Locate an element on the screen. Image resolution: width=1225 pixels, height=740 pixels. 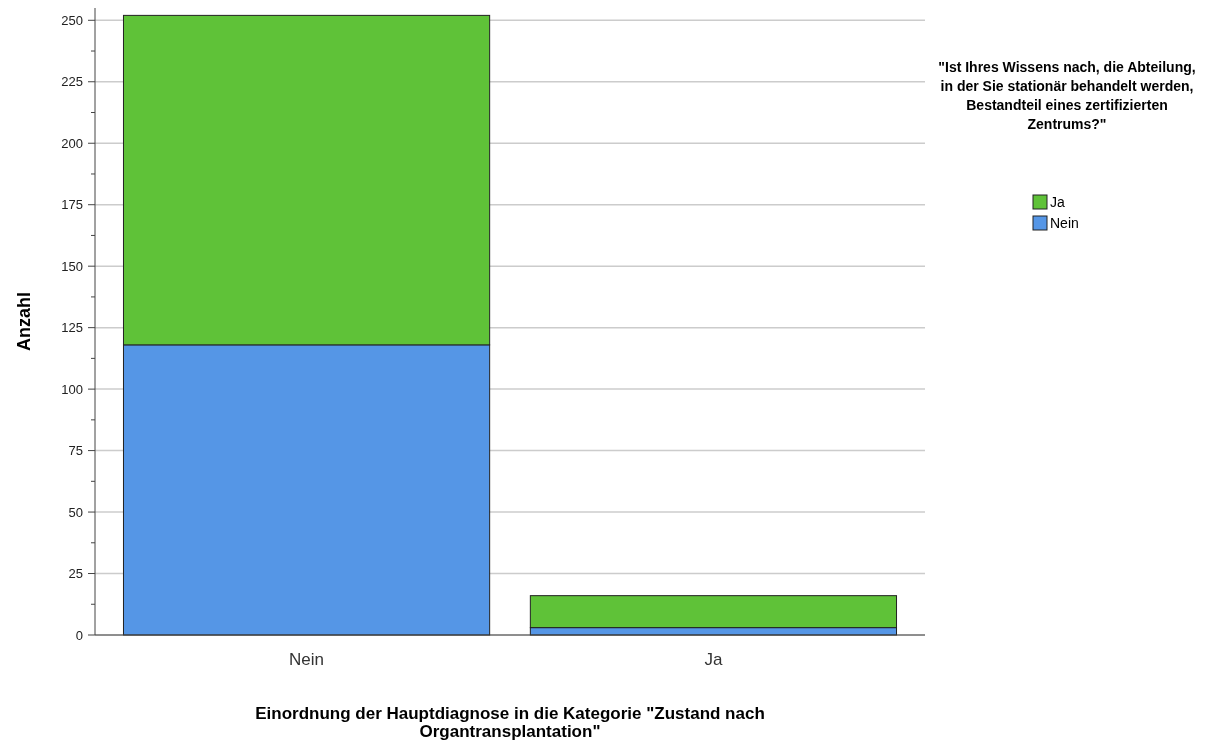
y-tick-label: 200 is located at coordinates (72, 143).